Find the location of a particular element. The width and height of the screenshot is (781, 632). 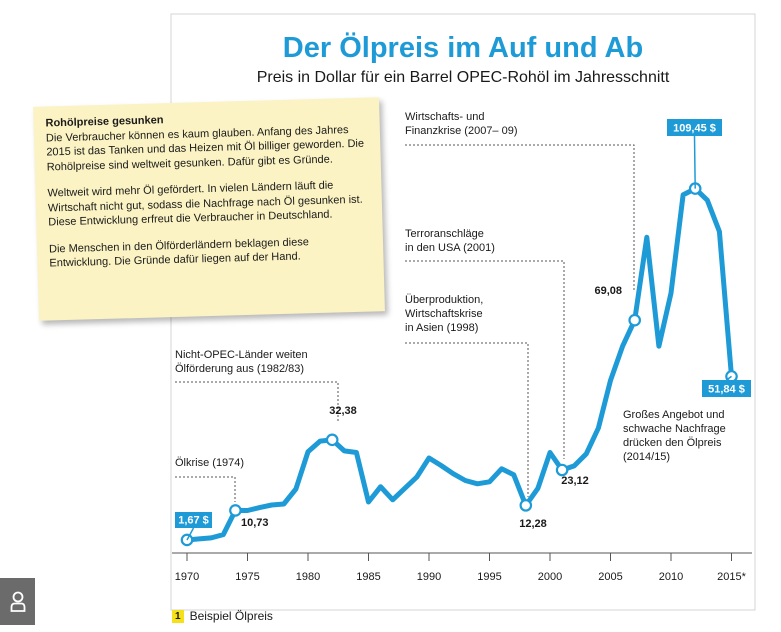

value-label-1982: 32,38 is located at coordinates (343, 411).